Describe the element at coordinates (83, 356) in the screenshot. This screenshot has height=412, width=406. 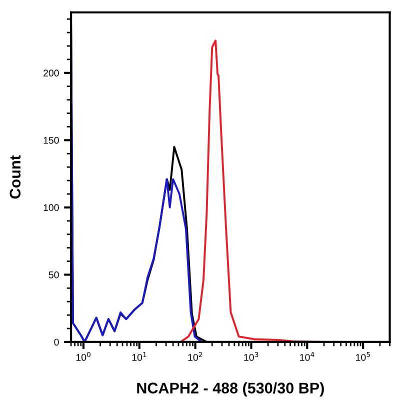
I see `x-tick-label: 10$^{0}$` at that location.